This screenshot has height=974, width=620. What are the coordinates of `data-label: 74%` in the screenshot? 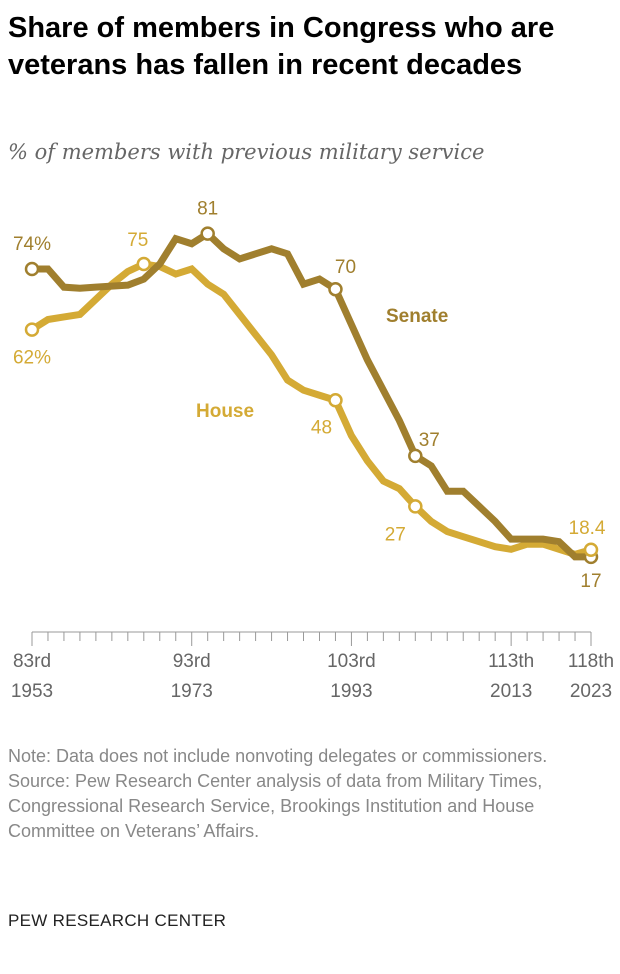 It's located at (32, 244).